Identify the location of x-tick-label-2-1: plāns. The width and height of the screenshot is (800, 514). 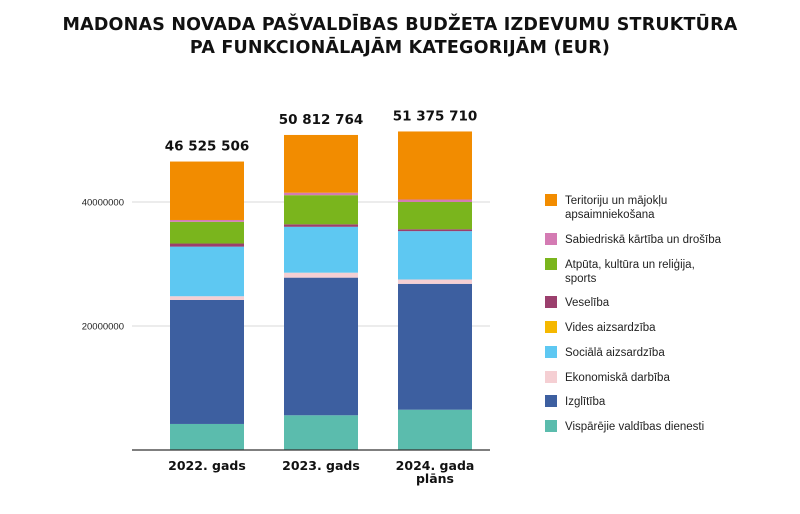
(435, 478).